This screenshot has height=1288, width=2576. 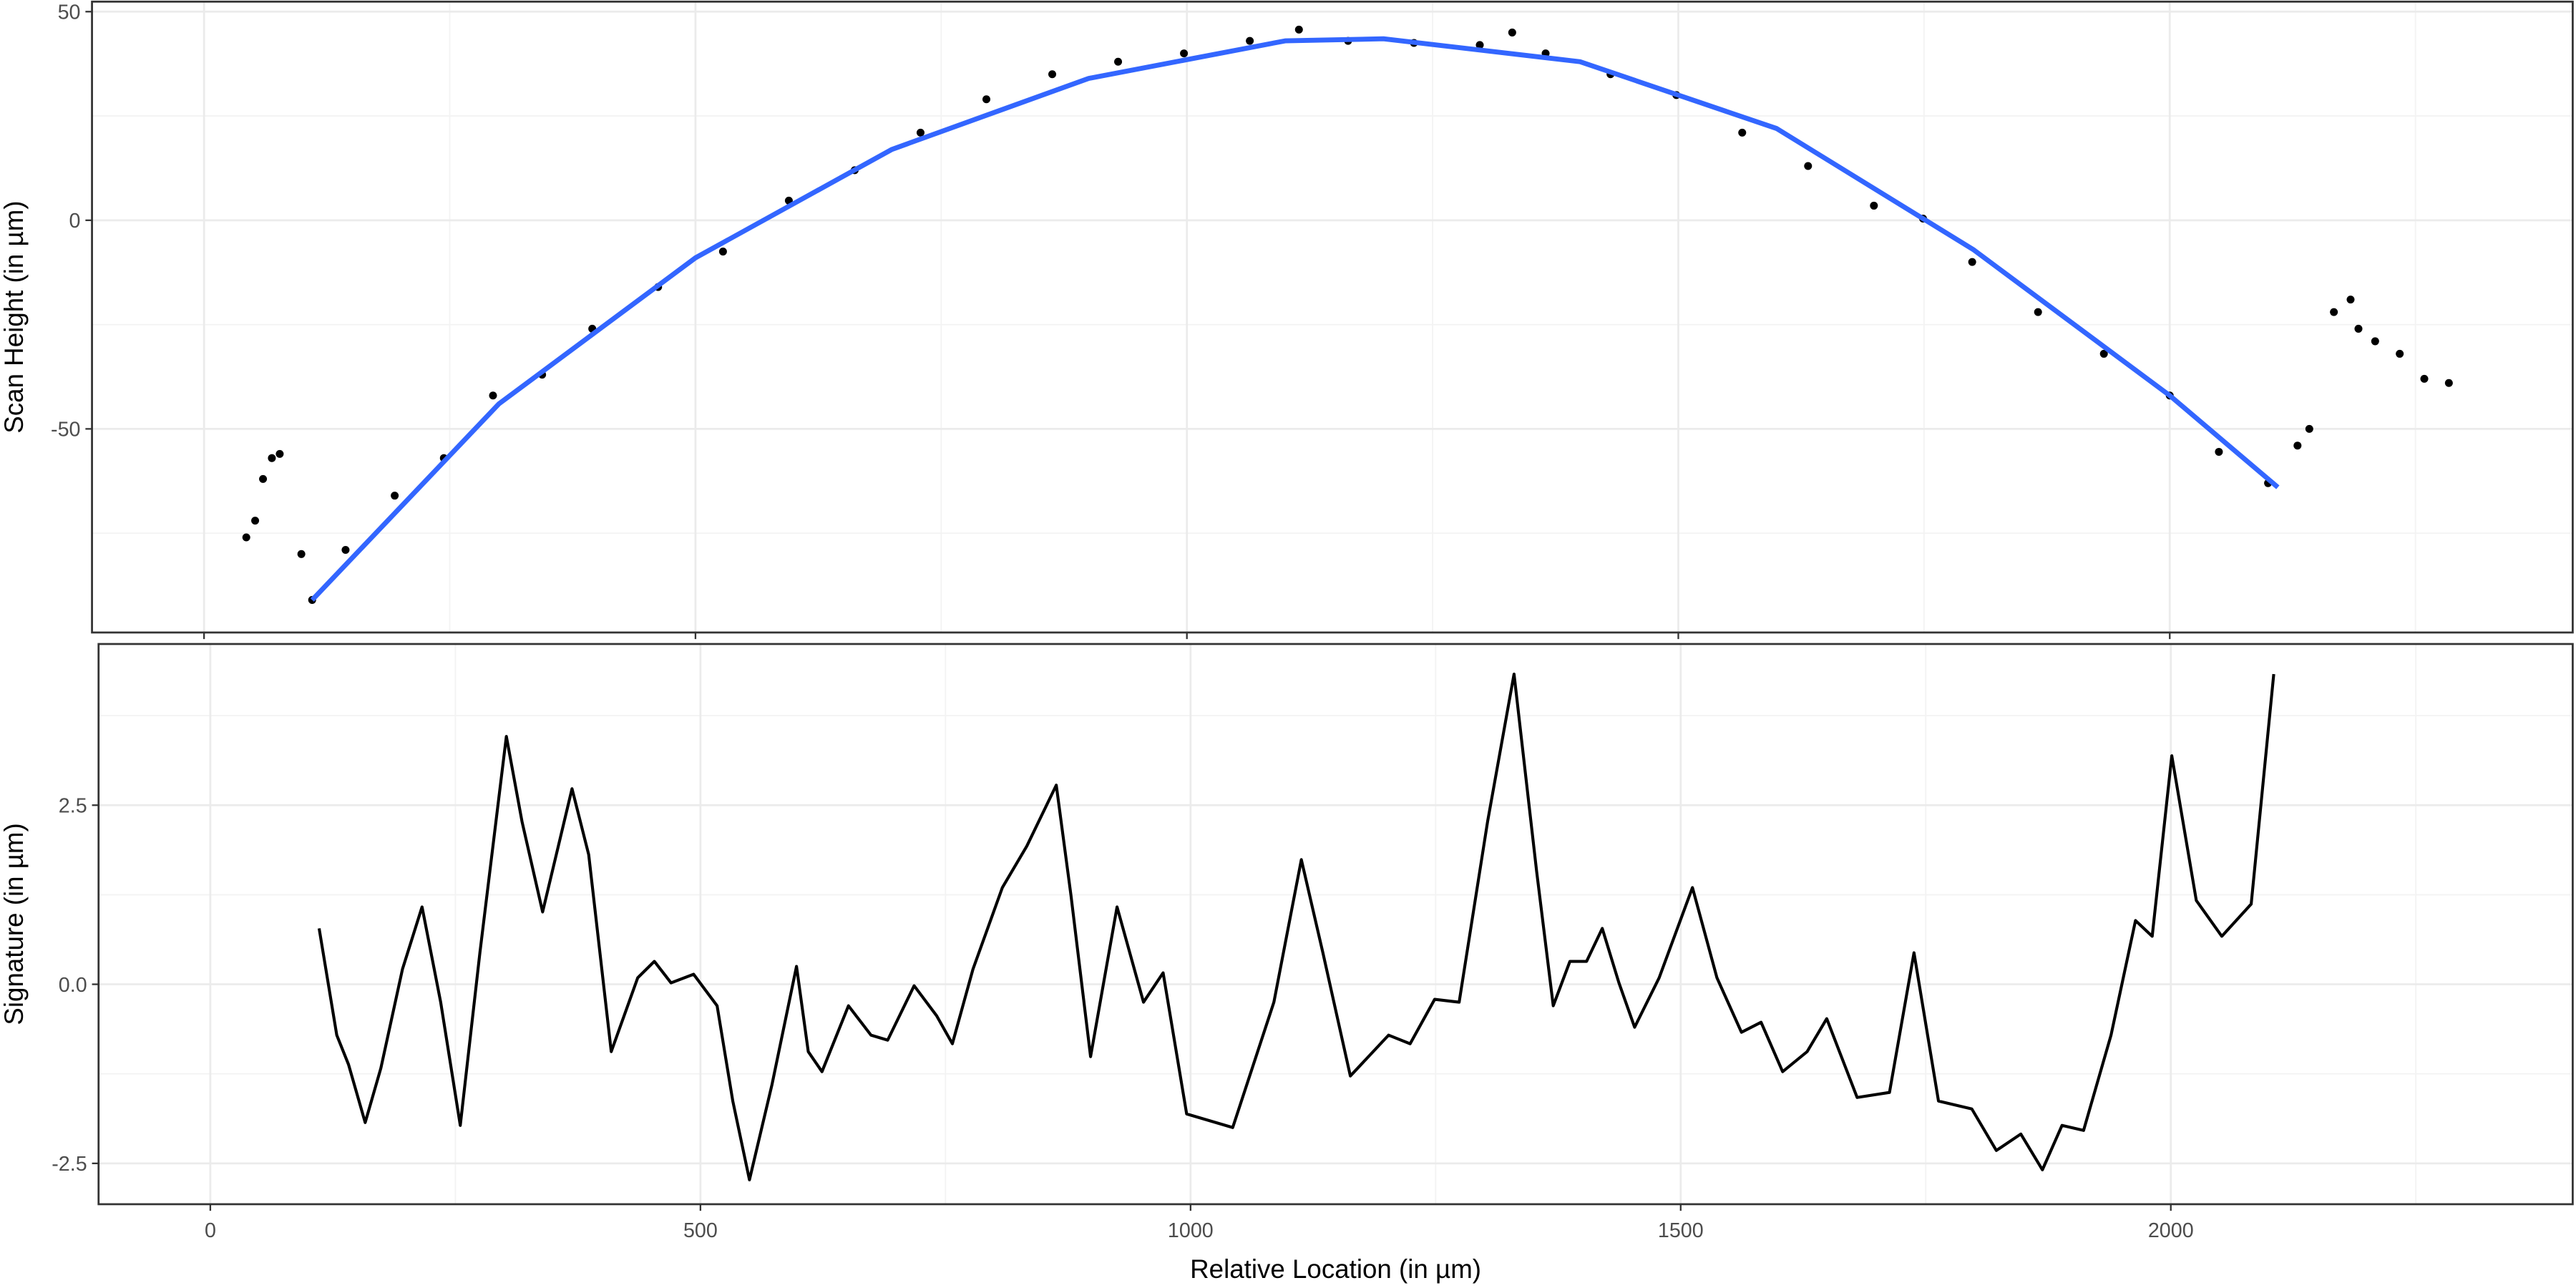 I want to click on y-tick-label: 50, so click(x=69, y=12).